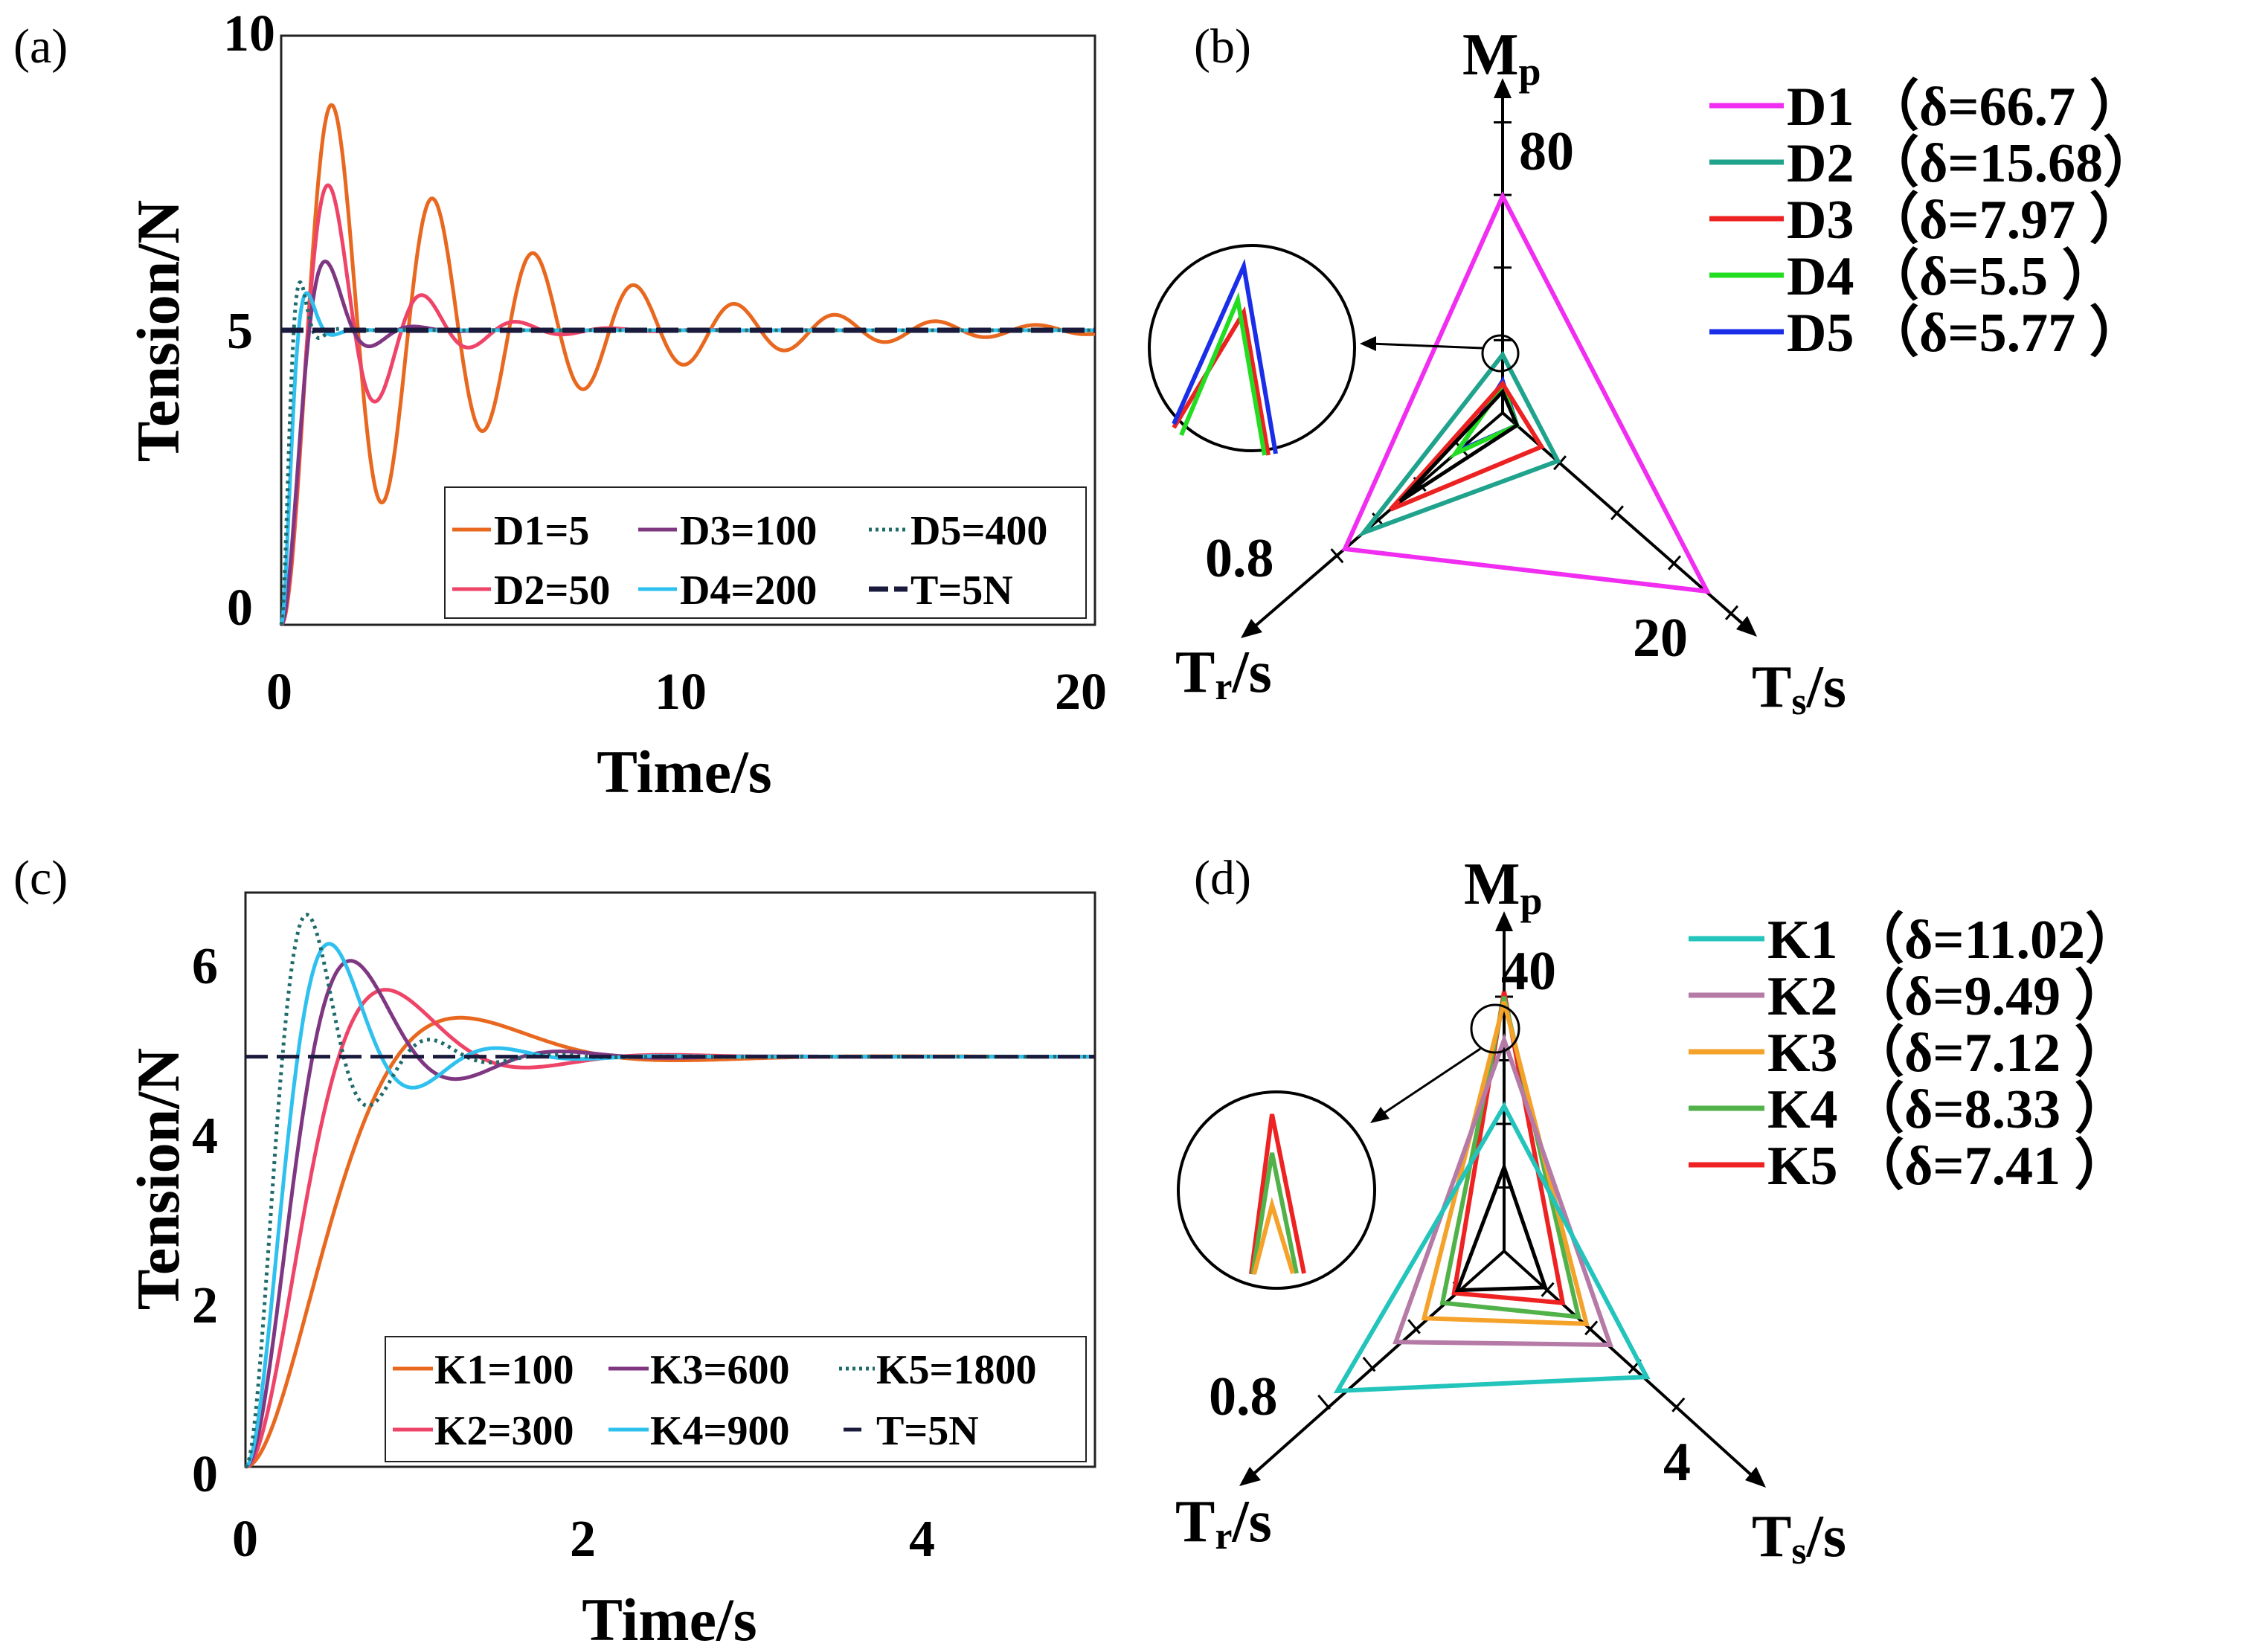 The image size is (2242, 1652). I want to click on panel-d-arrow-mp, so click(1504, 921).